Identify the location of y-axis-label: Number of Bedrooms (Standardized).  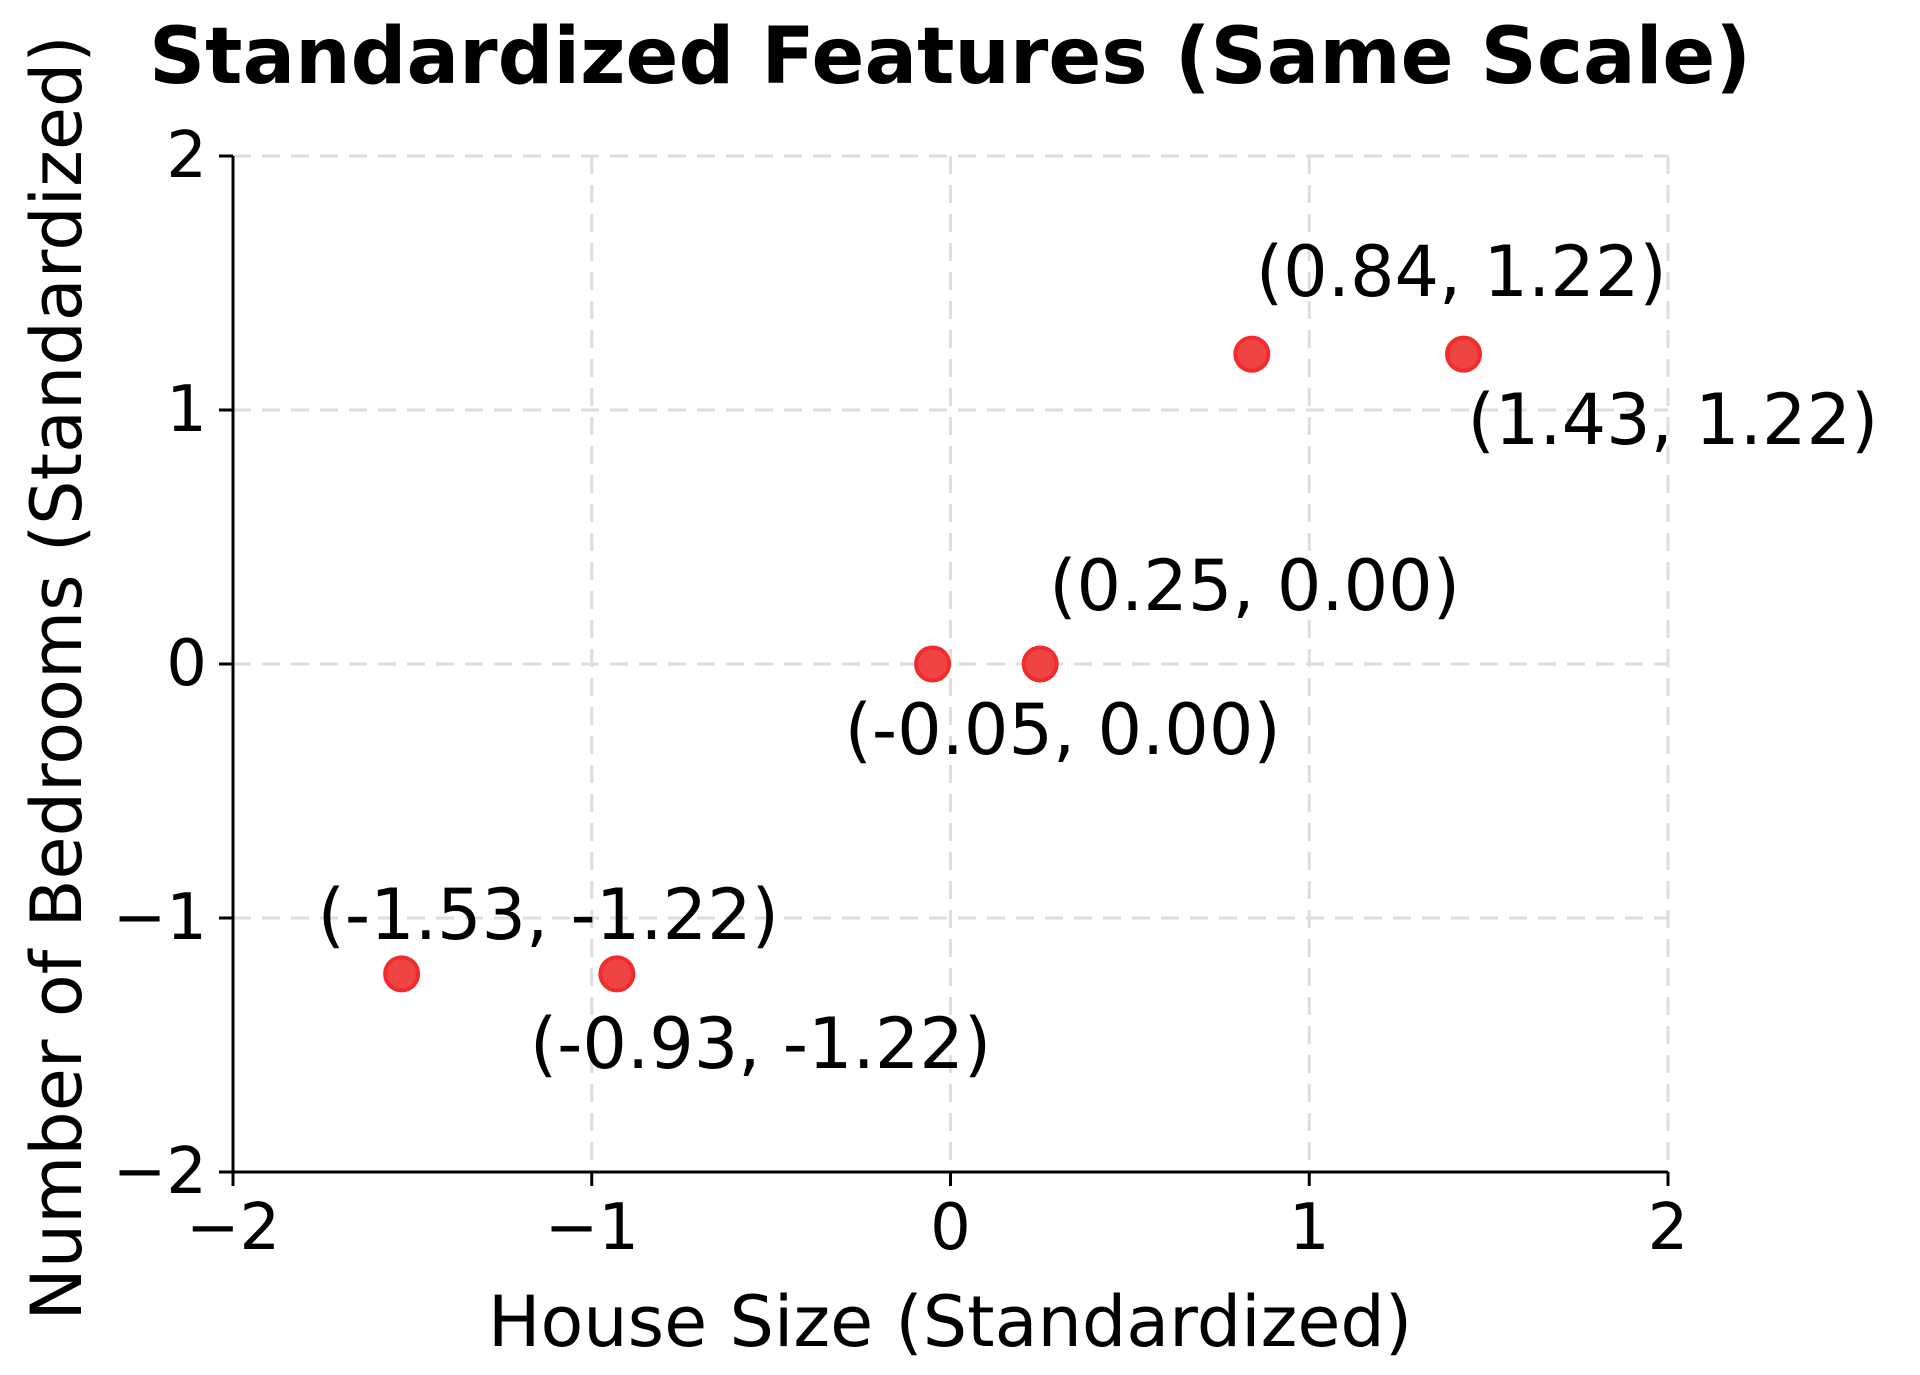
(57, 678).